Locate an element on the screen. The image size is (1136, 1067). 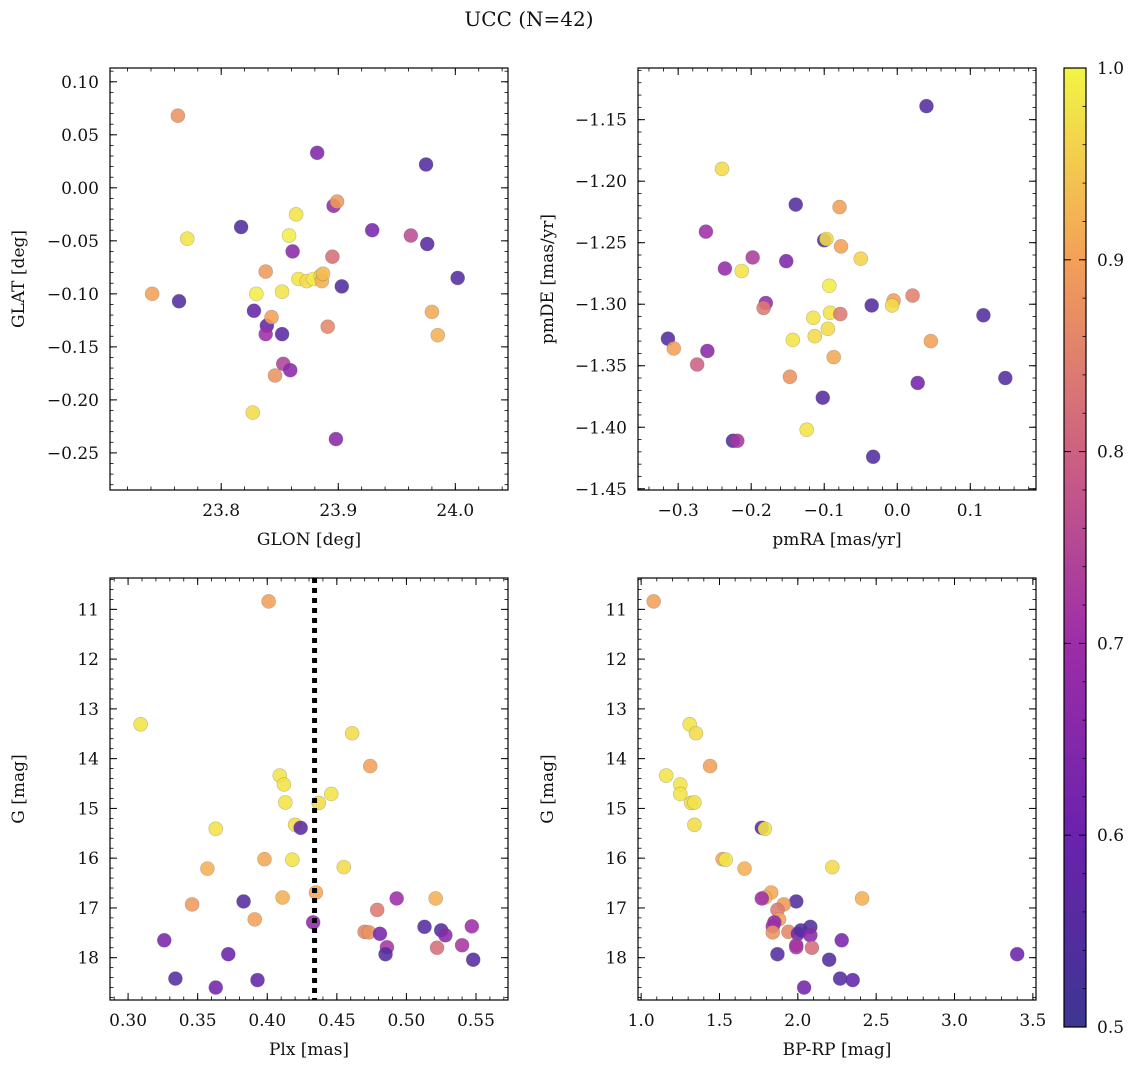
y-tick-label: 0.05 is located at coordinates (80, 136).